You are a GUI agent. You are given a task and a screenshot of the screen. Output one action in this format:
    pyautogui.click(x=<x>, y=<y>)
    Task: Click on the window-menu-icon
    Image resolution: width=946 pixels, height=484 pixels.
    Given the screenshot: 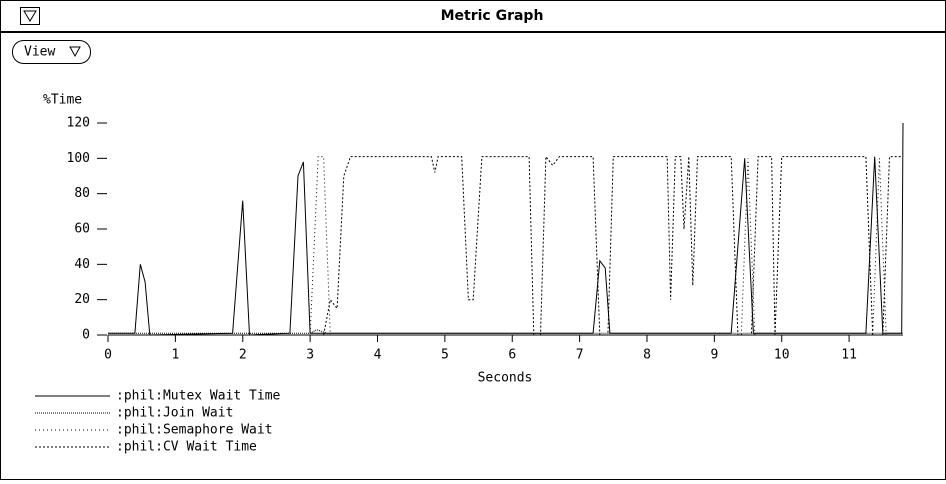 What is the action you would take?
    pyautogui.click(x=30, y=16)
    